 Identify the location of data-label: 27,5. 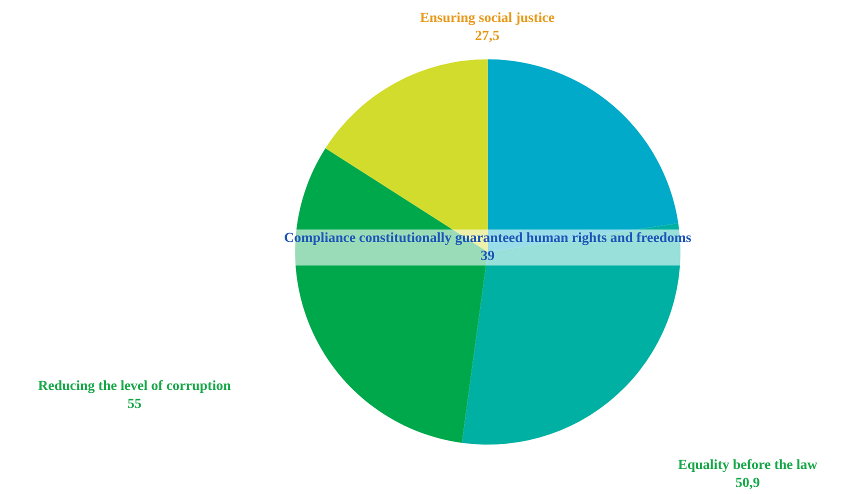
(487, 36).